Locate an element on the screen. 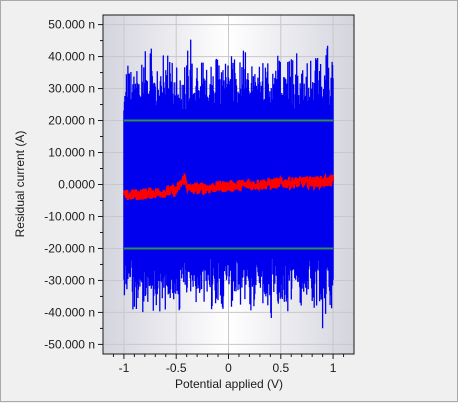 The width and height of the screenshot is (458, 403). y-tick-label: 40.000 n is located at coordinates (71, 57).